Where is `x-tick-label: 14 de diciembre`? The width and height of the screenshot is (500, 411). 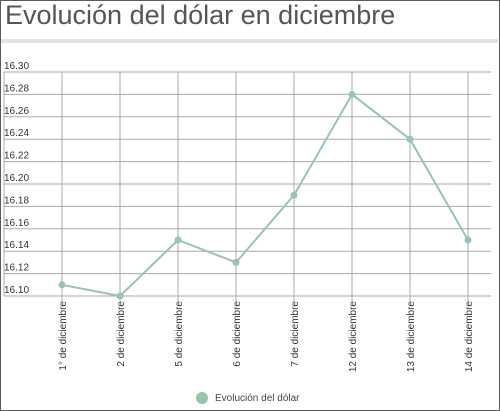 x-tick-label: 14 de diciembre is located at coordinates (469, 337).